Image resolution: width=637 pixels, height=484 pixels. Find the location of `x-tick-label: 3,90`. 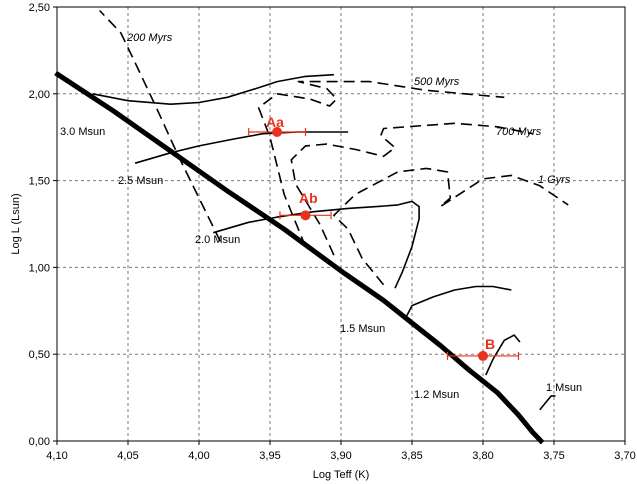

x-tick-label: 3,90 is located at coordinates (340, 456).